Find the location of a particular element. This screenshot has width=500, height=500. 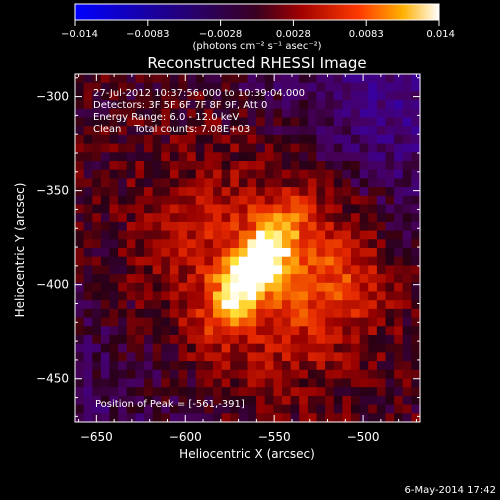

x-tick-label: −550 is located at coordinates (274, 437).